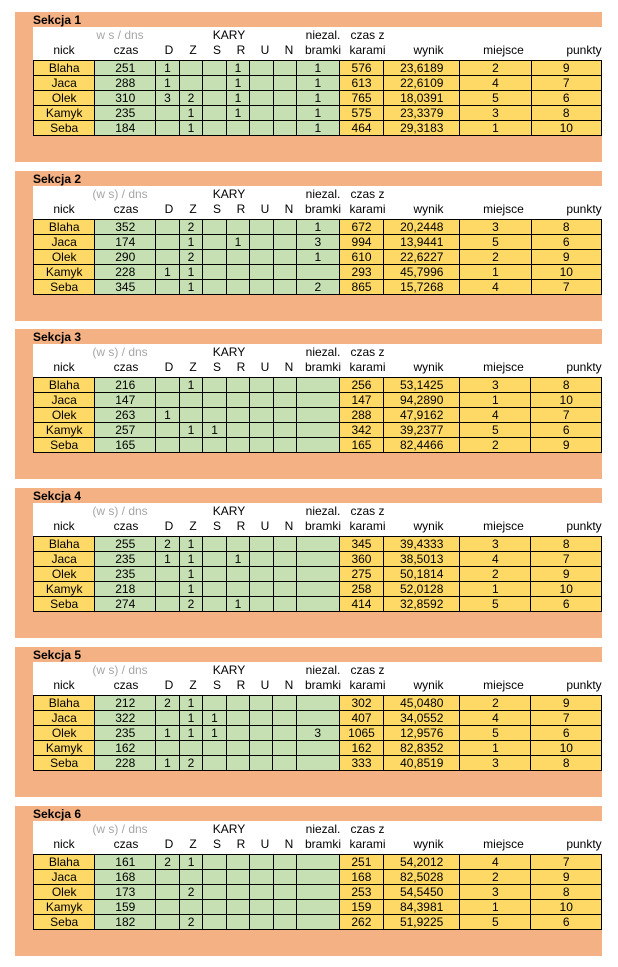 The width and height of the screenshot is (618, 967). I want to click on cell-czas: 173, so click(125, 892).